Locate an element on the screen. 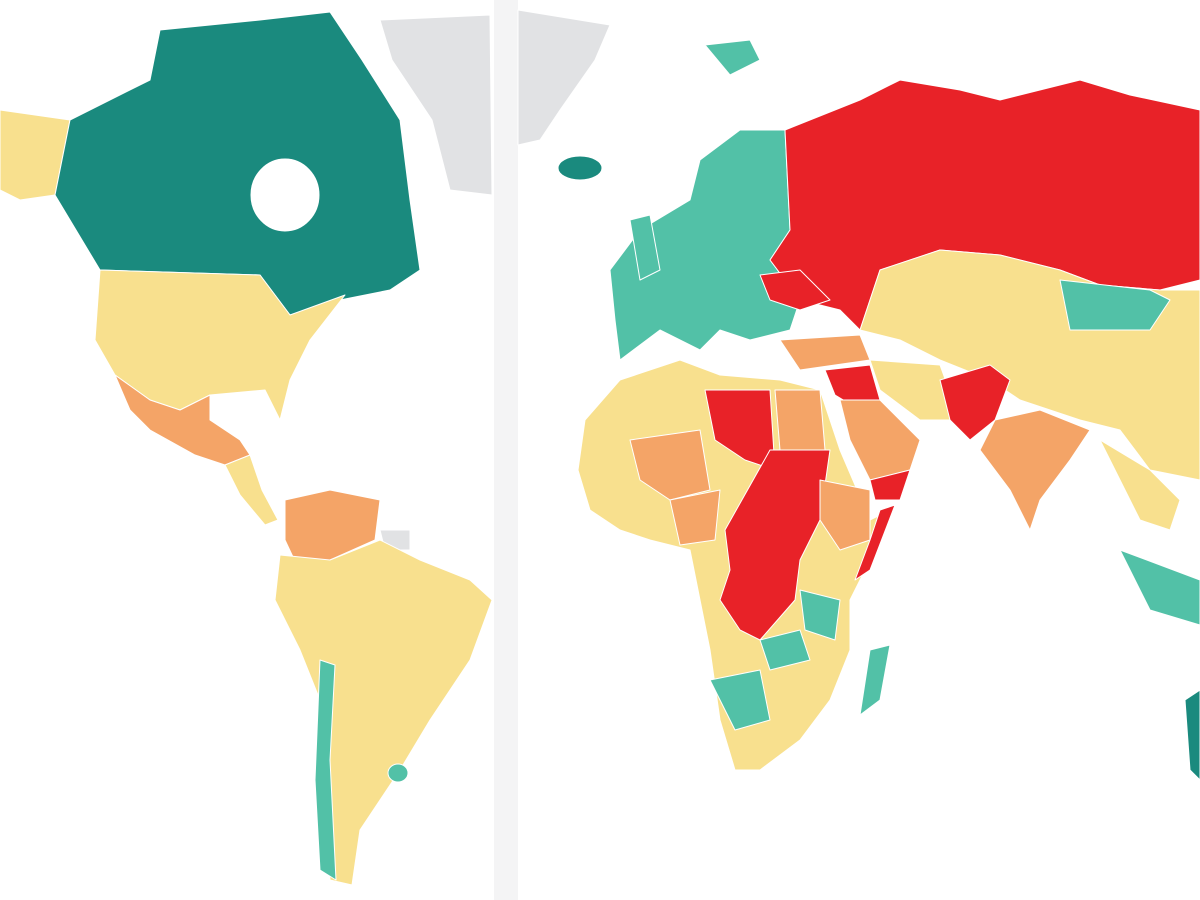 The width and height of the screenshot is (1200, 900). saudi-arabia is located at coordinates (880, 440).